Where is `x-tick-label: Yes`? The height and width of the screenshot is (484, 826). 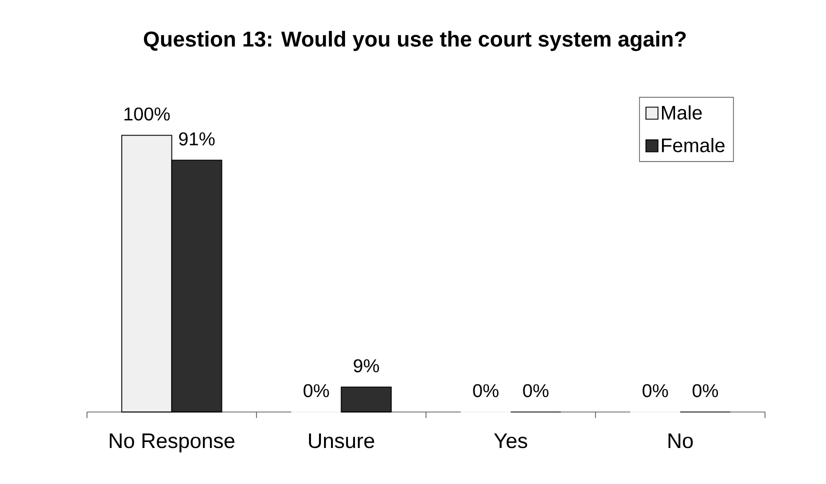
x-tick-label: Yes is located at coordinates (511, 441).